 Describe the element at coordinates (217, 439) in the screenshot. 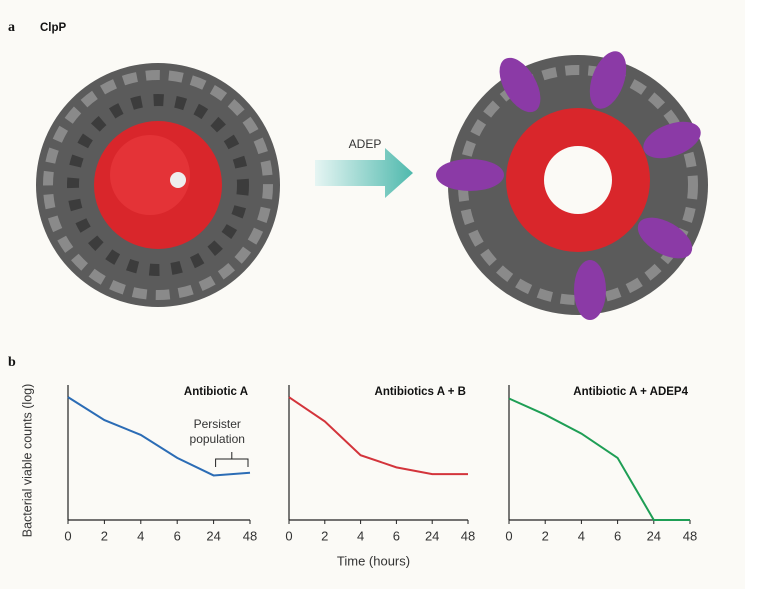

I see `annotation: population` at that location.